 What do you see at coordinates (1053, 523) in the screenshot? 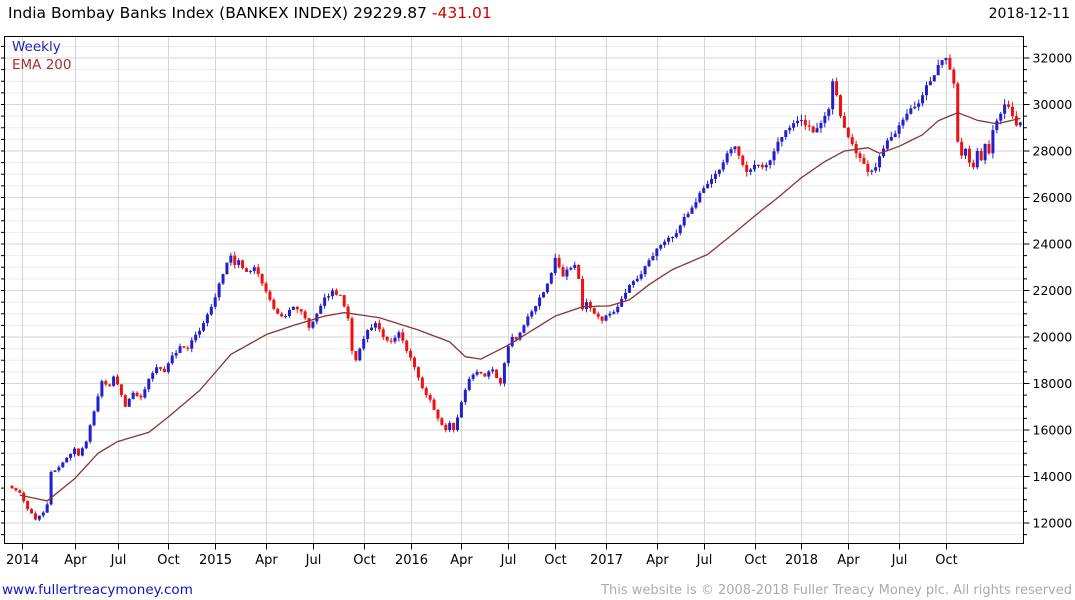
I see `y-axis-label: 12000` at bounding box center [1053, 523].